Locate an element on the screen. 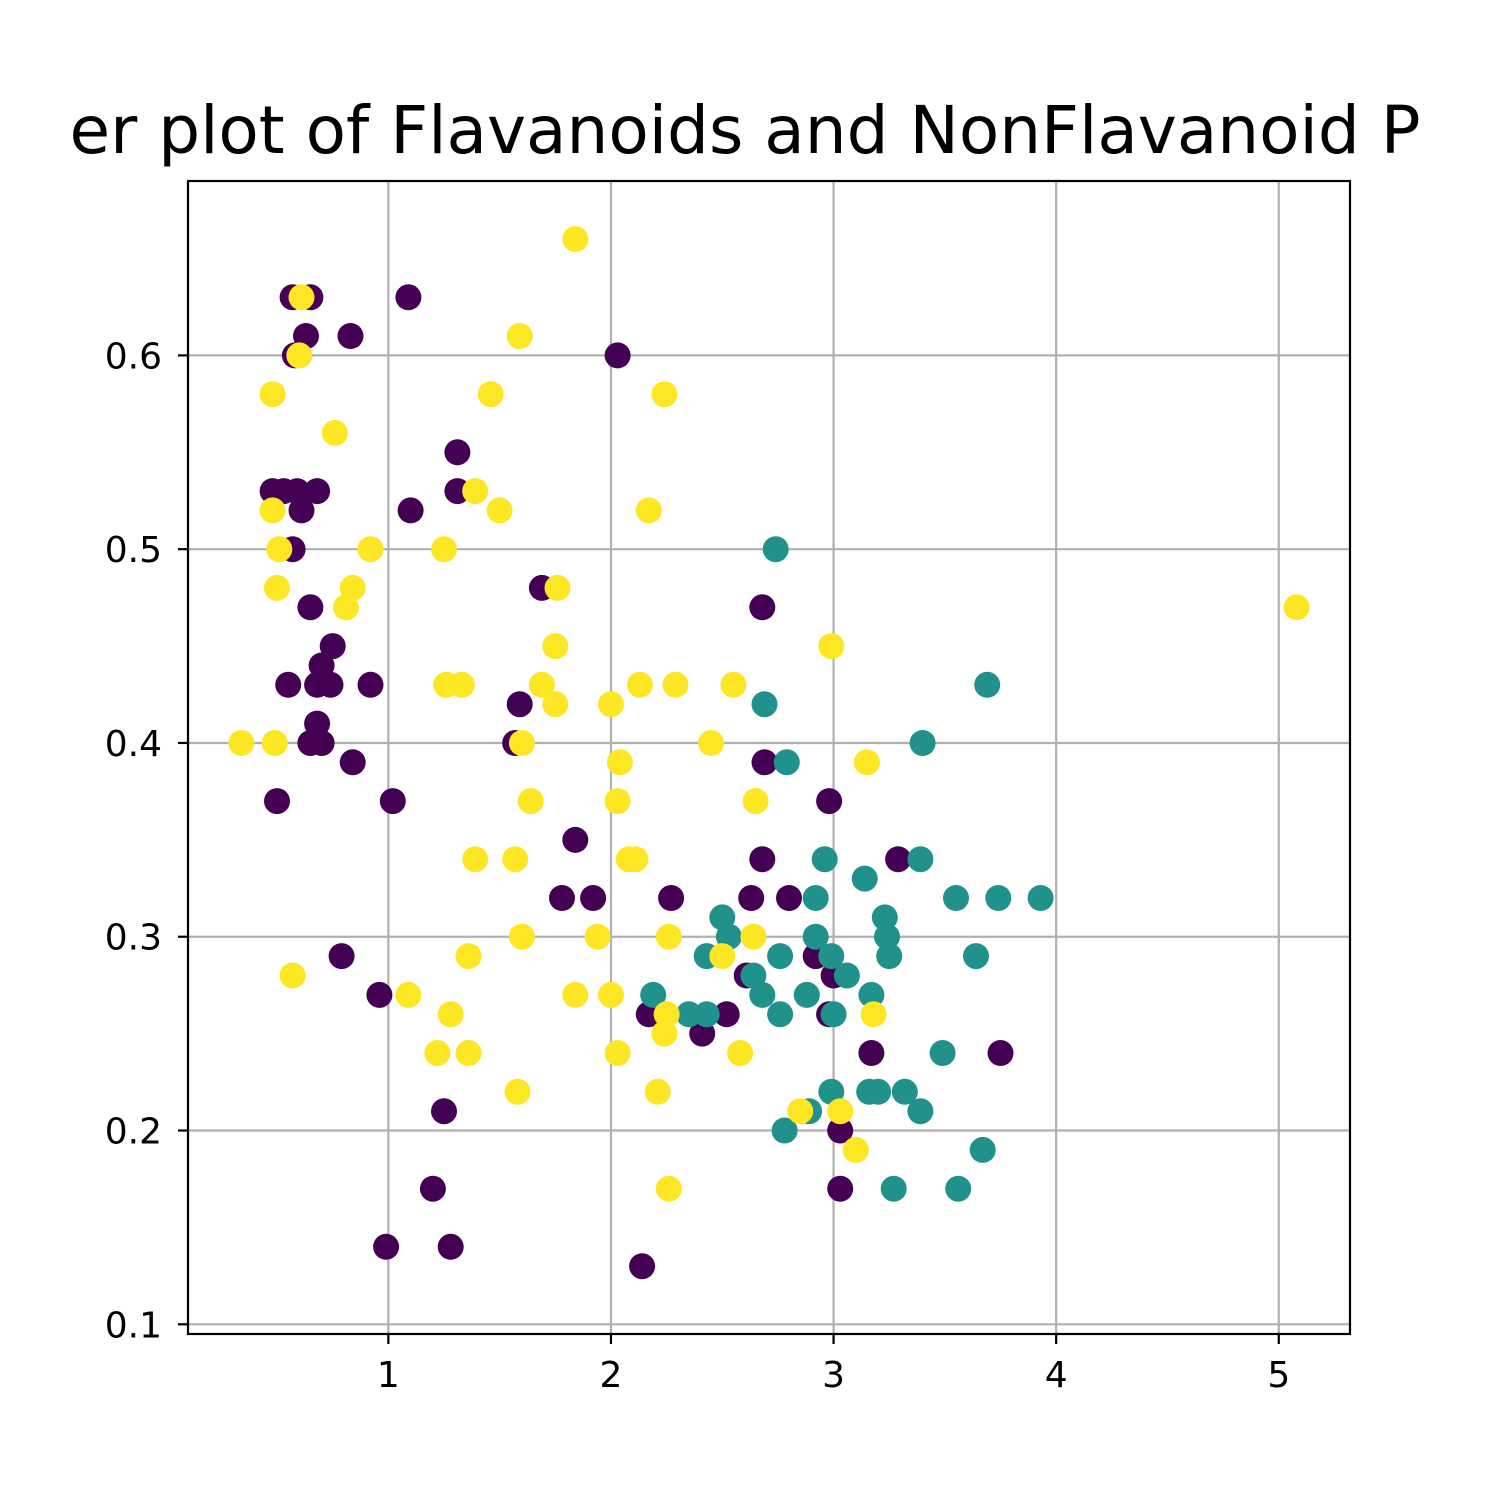 Image resolution: width=1500 pixels, height=1500 pixels. x-tick-label: 3 is located at coordinates (833, 1375).